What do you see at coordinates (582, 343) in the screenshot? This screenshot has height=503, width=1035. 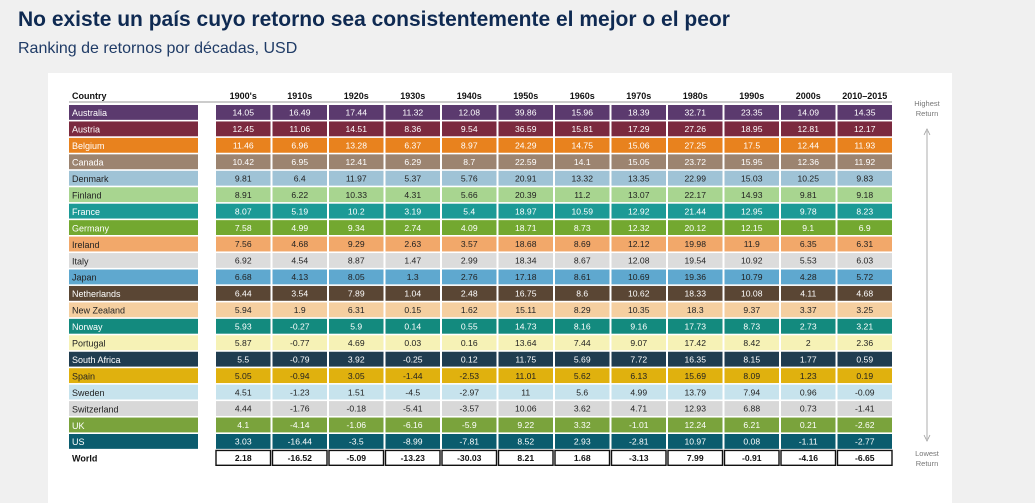 I see `value-label: 7.44` at bounding box center [582, 343].